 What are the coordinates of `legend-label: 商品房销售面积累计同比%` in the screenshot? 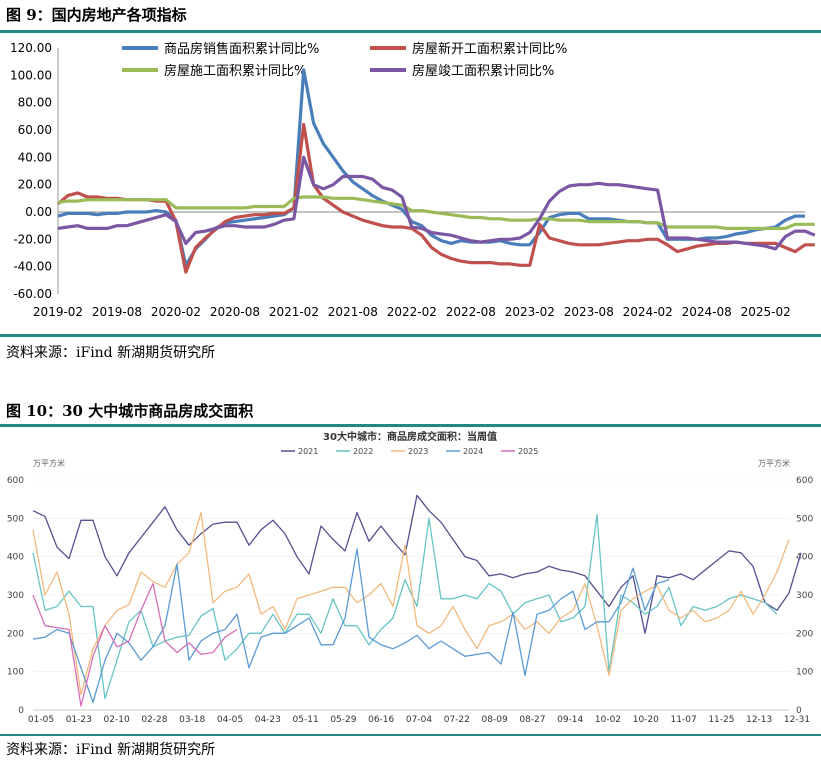 It's located at (241, 49).